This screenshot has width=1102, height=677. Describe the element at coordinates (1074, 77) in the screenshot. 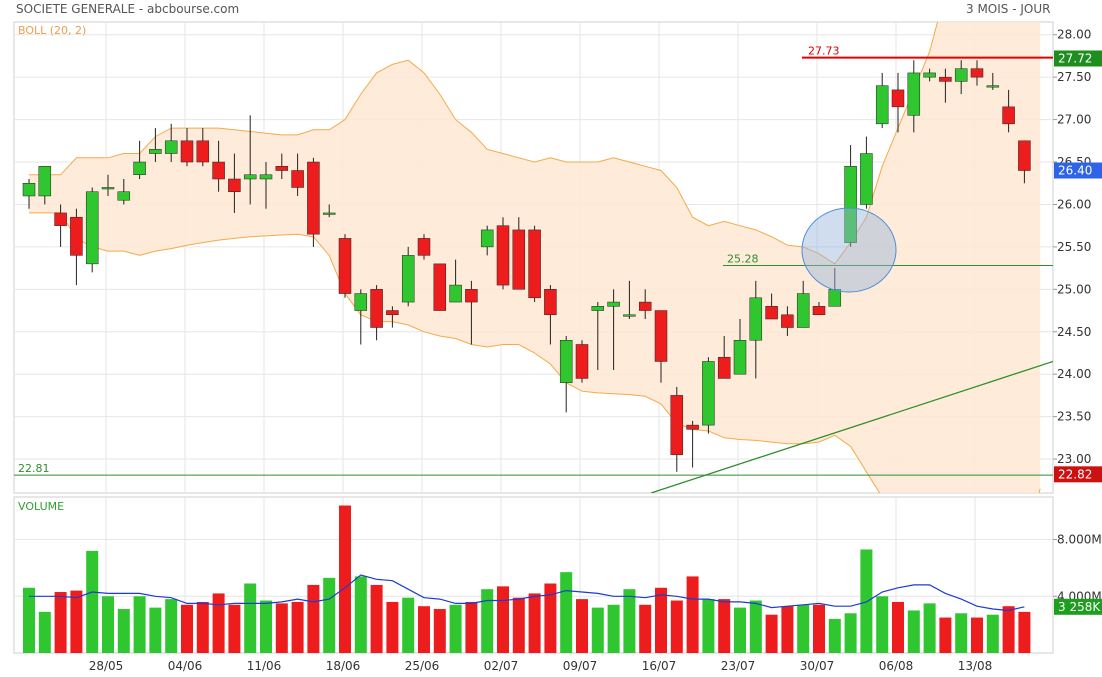

I see `price-tick-label: 27.50` at that location.